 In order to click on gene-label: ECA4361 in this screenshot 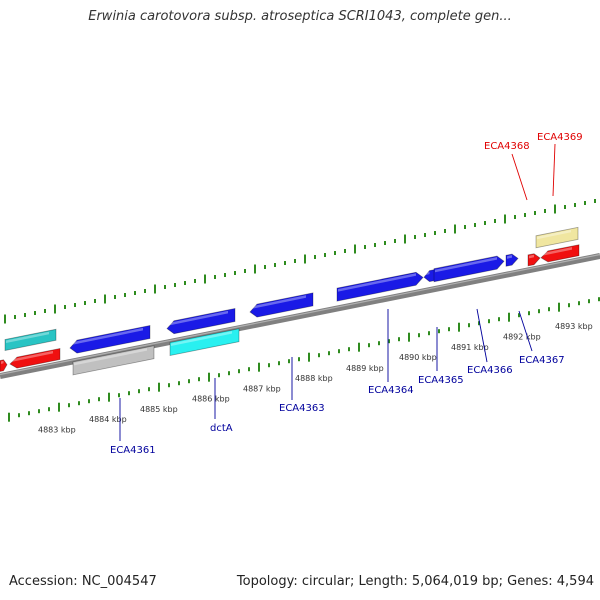, I will do `click(133, 450)`.